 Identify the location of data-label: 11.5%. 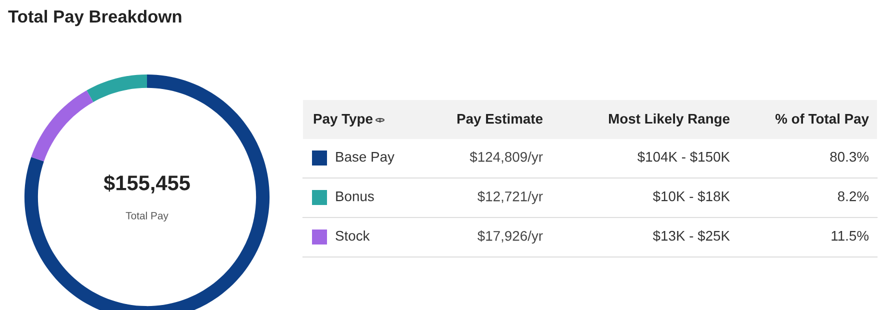
(850, 235).